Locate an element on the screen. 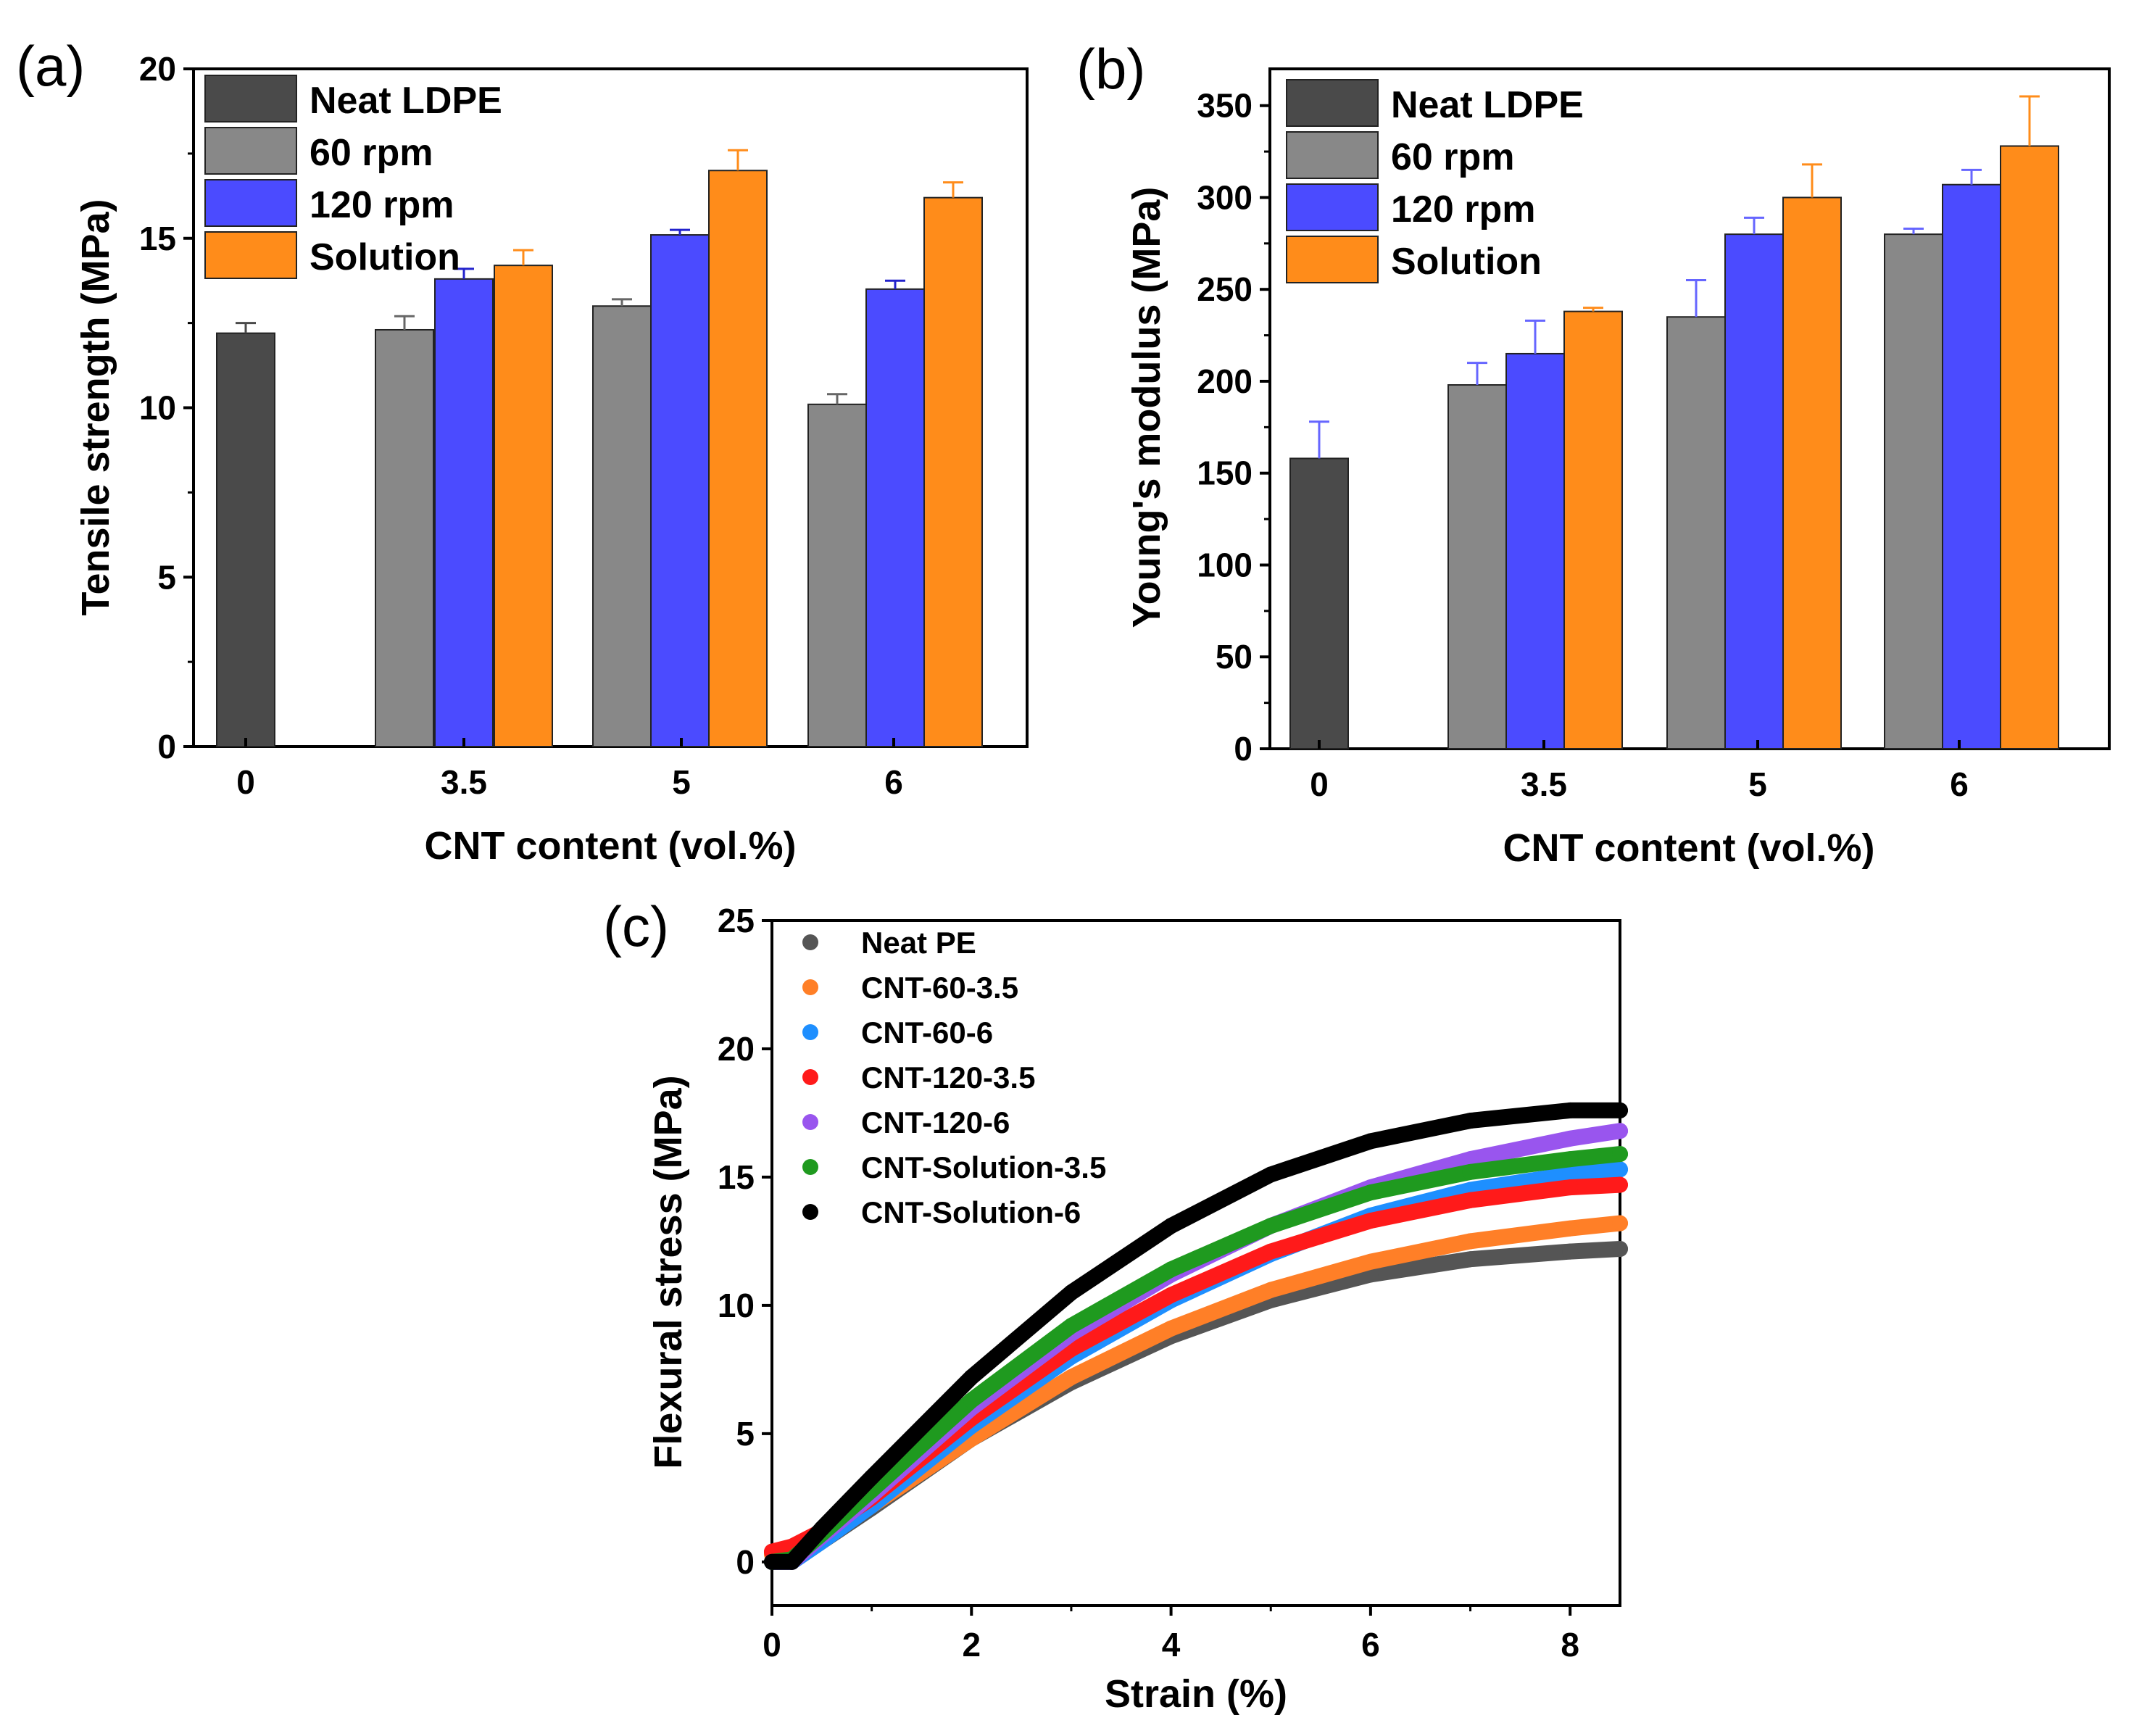 The width and height of the screenshot is (2131, 1736). panel-label-c: (c) is located at coordinates (636, 926).